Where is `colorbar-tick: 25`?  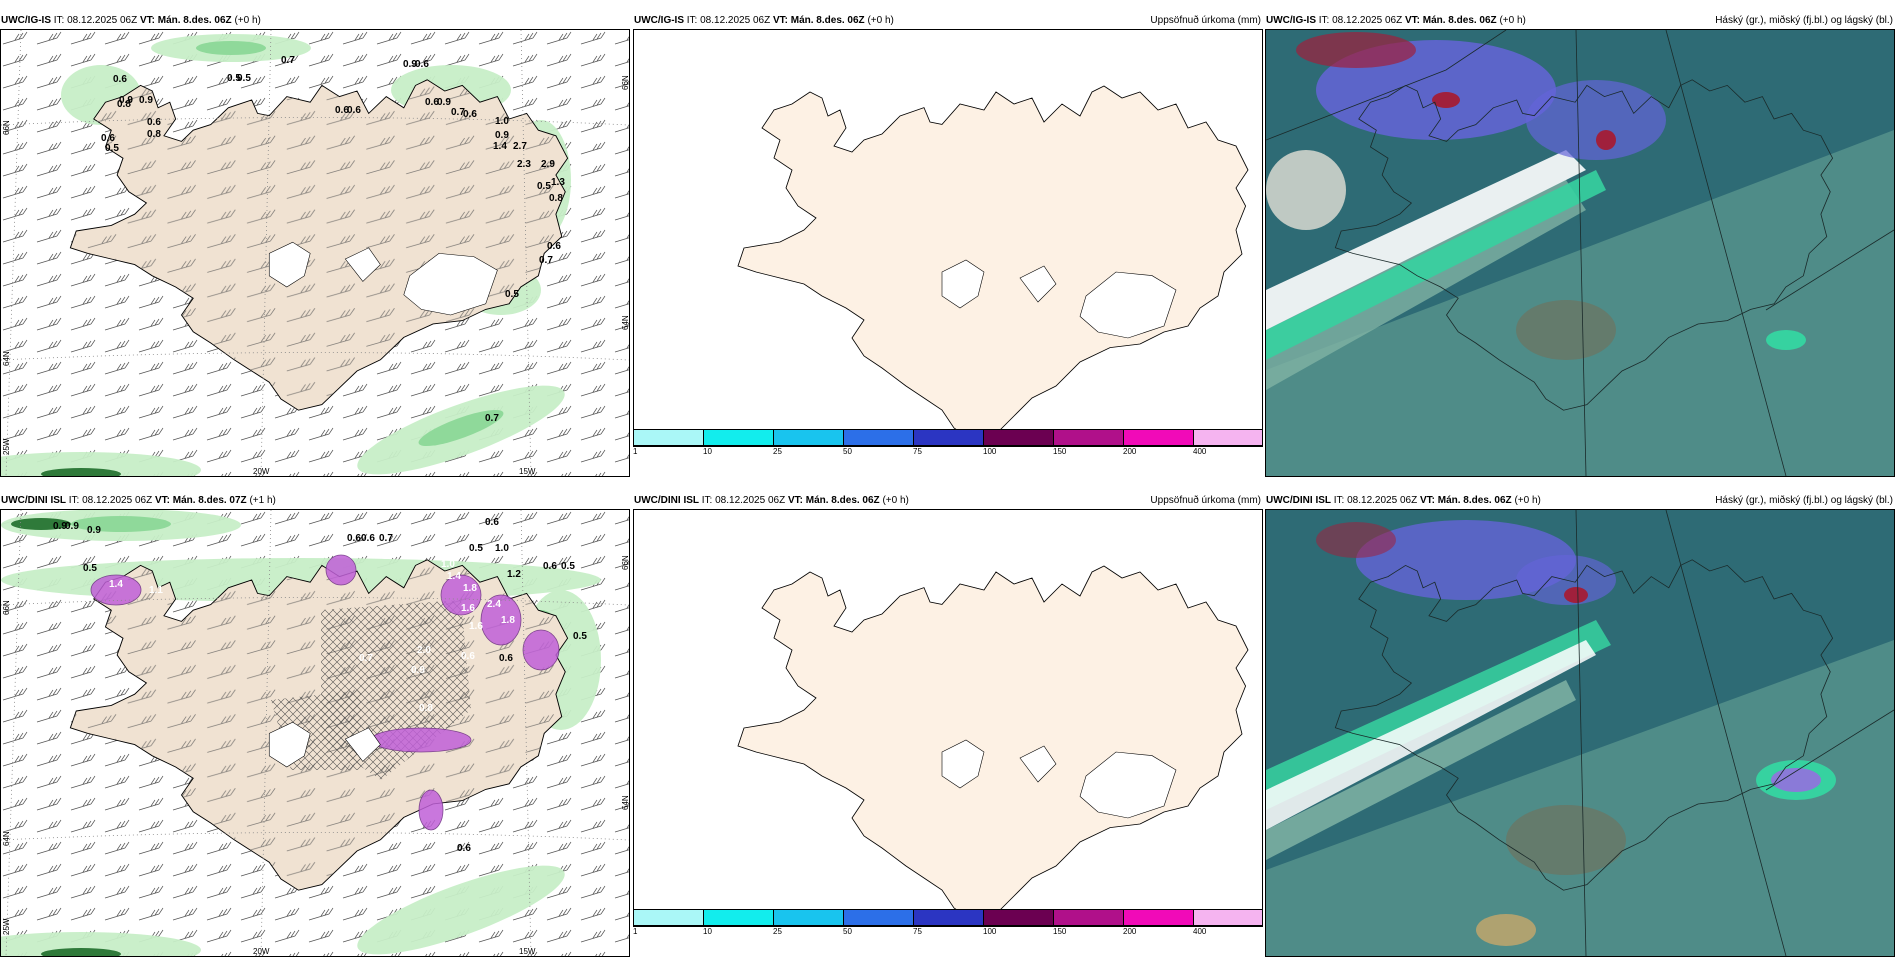
colorbar-tick: 25 is located at coordinates (777, 931).